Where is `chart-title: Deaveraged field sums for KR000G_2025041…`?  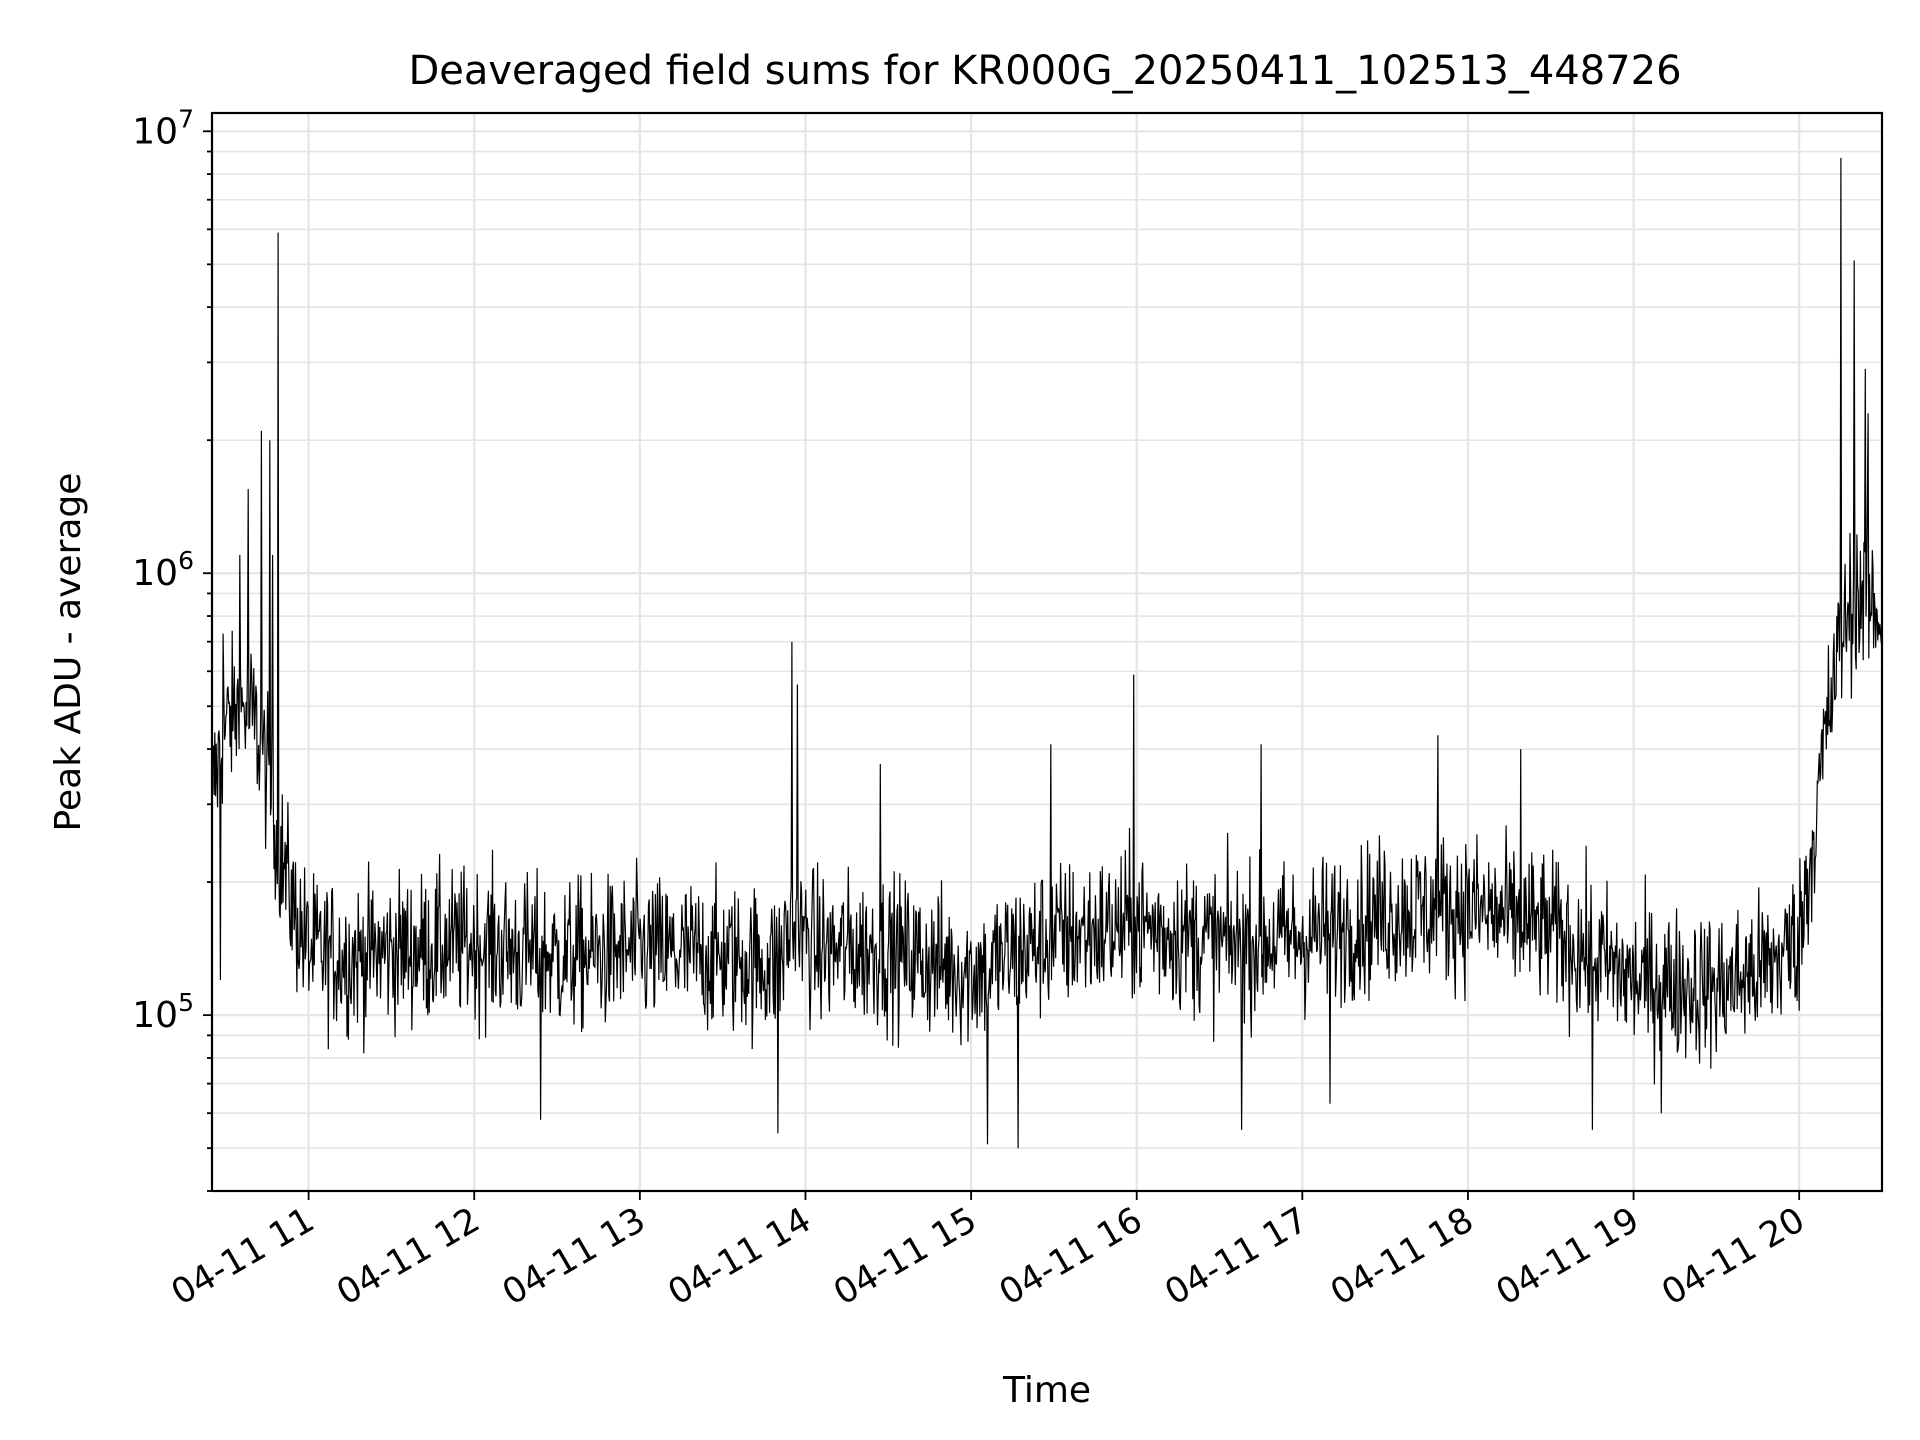 chart-title: Deaveraged field sums for KR000G_2025041… is located at coordinates (1044, 71).